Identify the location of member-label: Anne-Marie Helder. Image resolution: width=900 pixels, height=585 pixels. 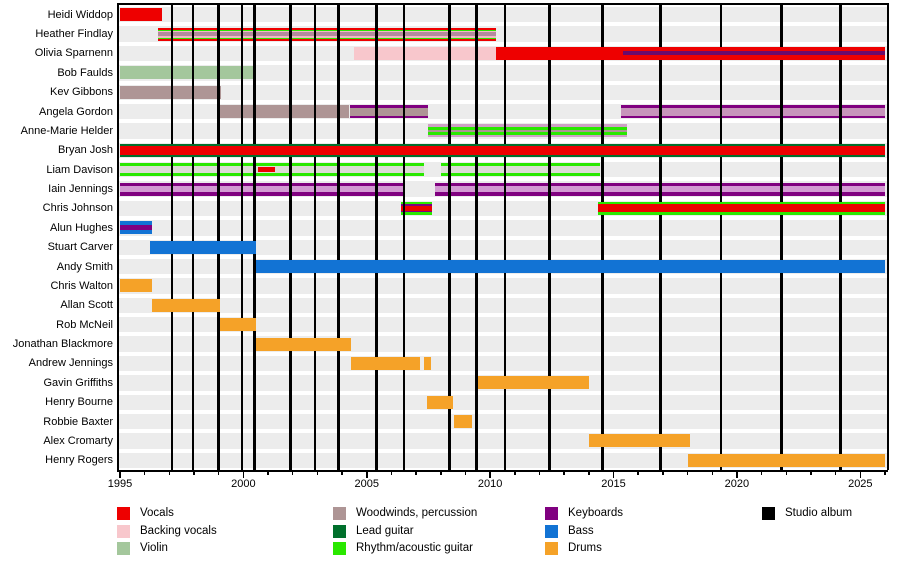
(66, 130).